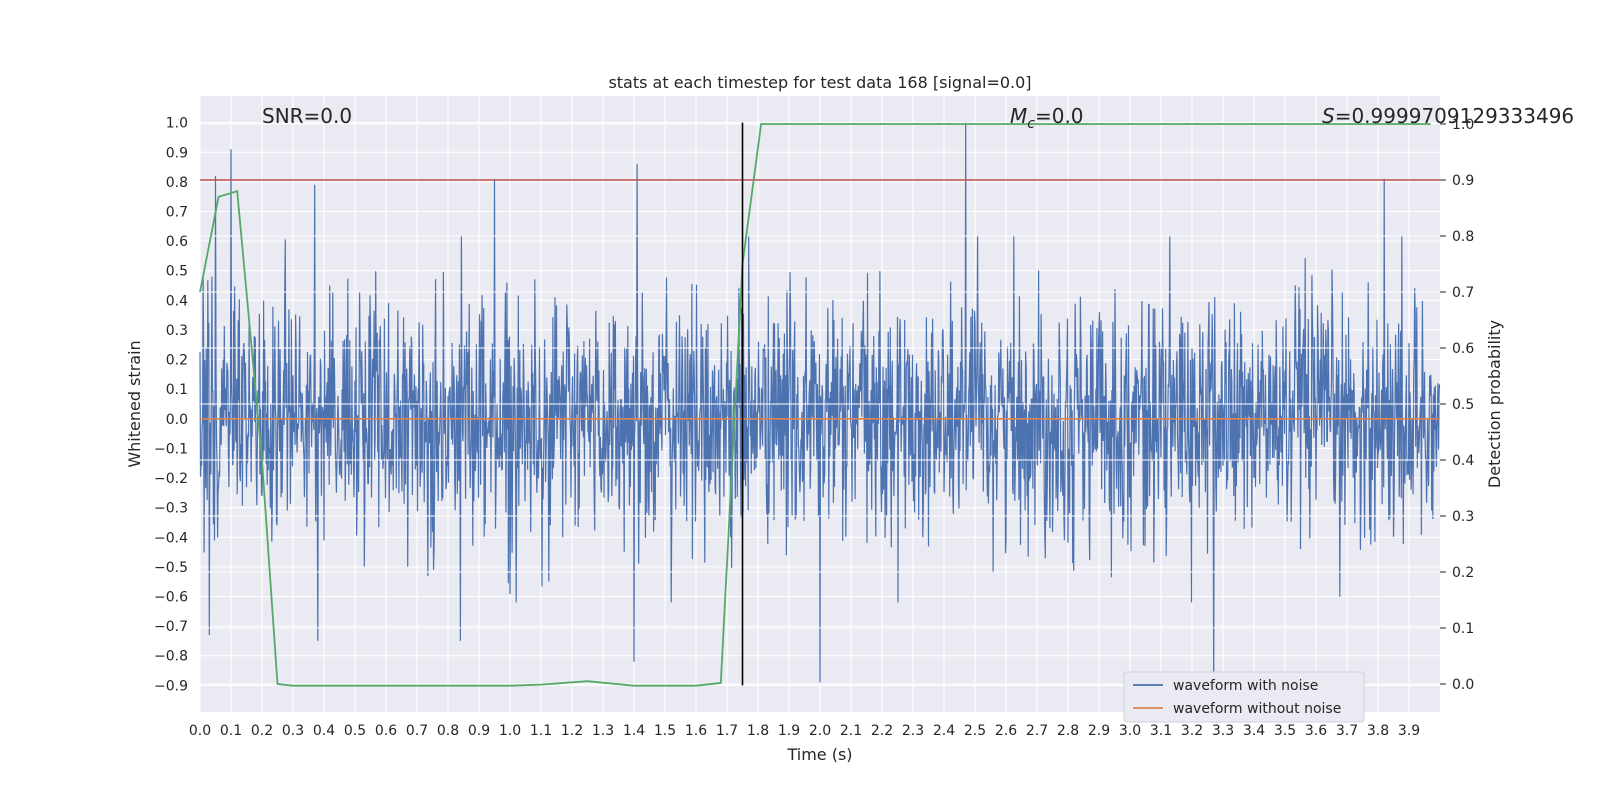 Image resolution: width=1600 pixels, height=800 pixels. I want to click on x-tick-label: 1.2, so click(572, 731).